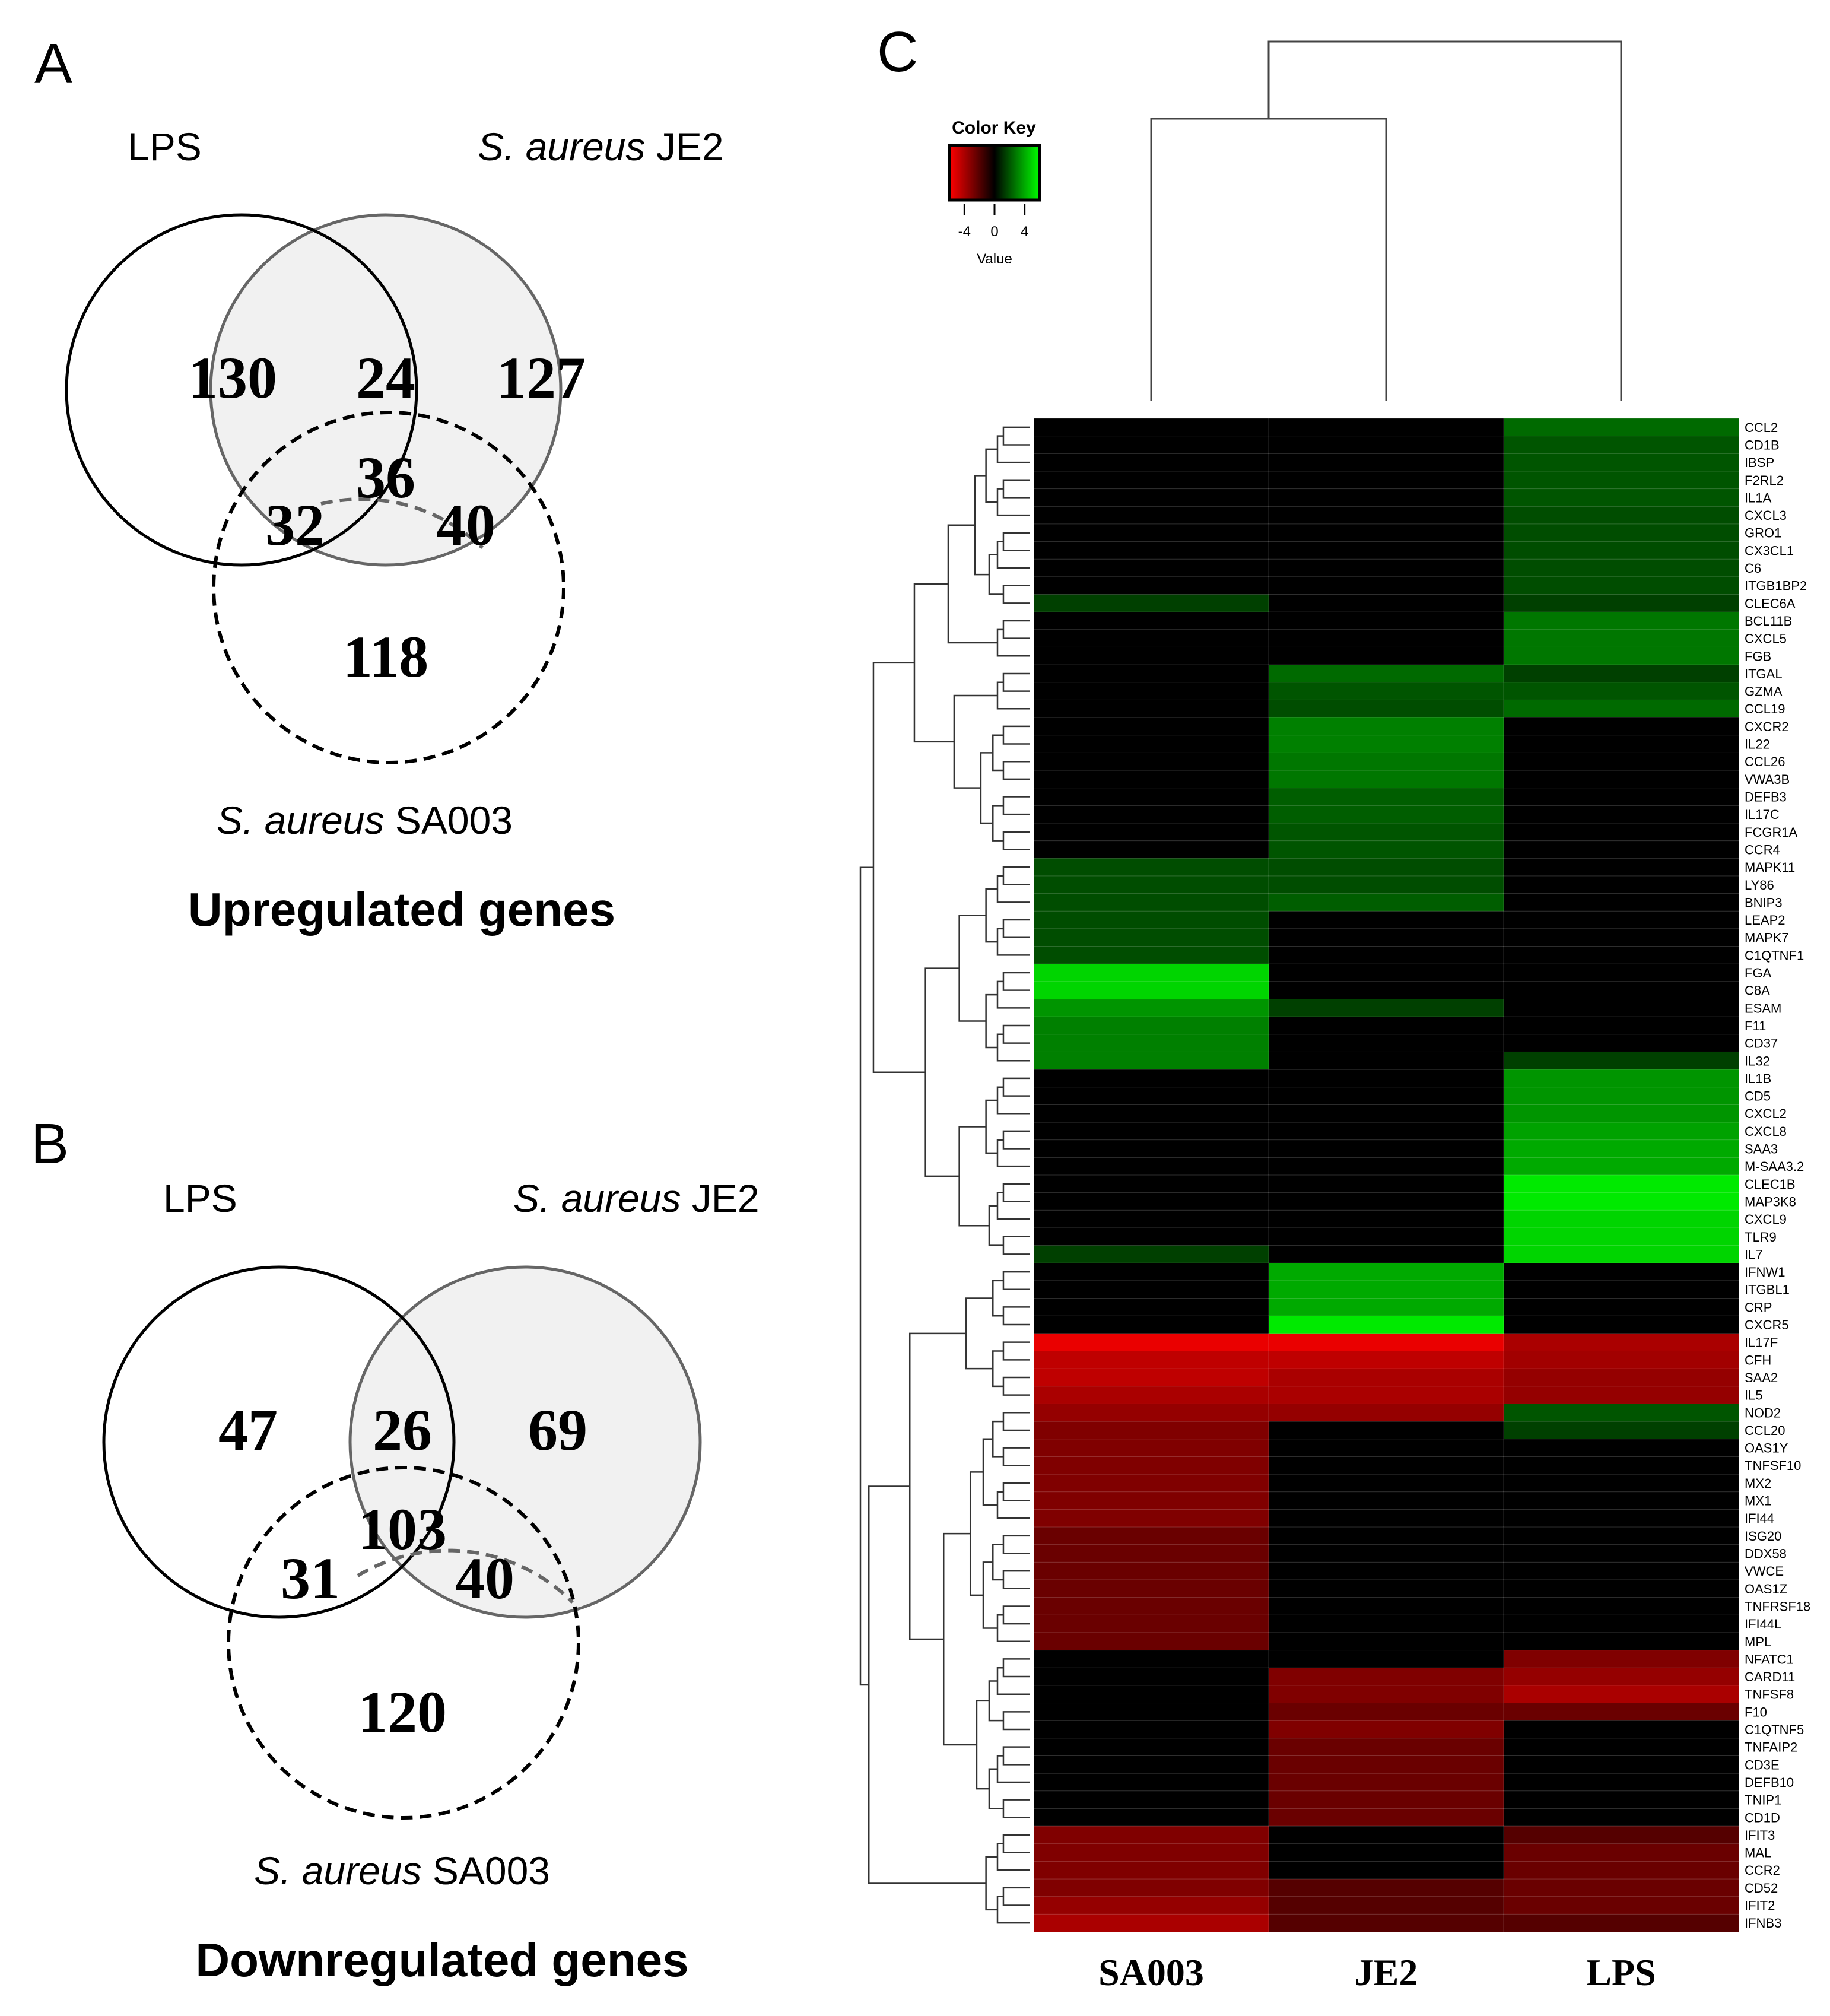  Describe the element at coordinates (994, 173) in the screenshot. I see `color-key-gradient` at that location.